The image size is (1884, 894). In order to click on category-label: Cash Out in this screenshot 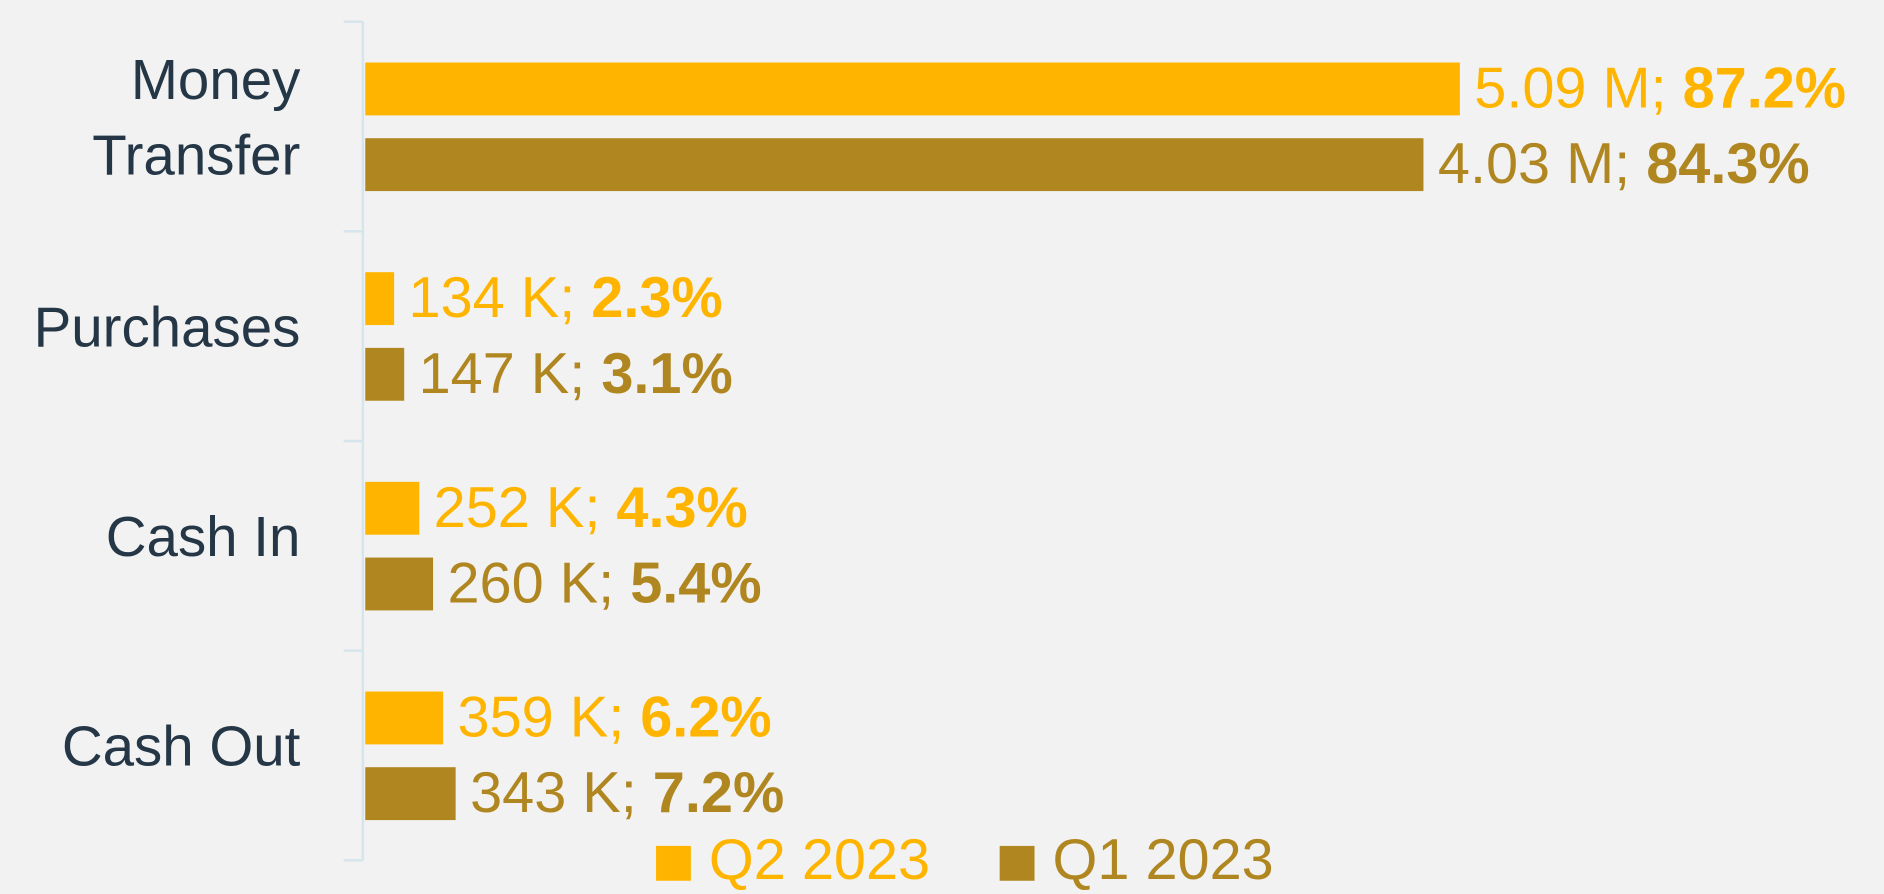, I will do `click(181, 746)`.